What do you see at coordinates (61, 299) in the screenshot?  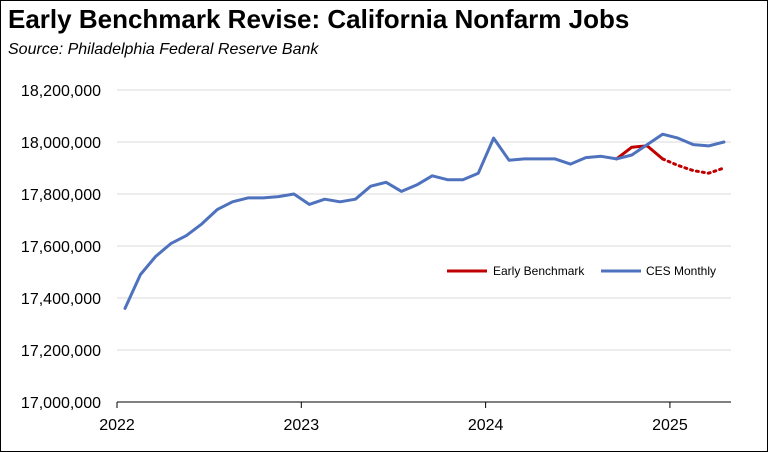 I see `y-tick-label: 17,400,000` at bounding box center [61, 299].